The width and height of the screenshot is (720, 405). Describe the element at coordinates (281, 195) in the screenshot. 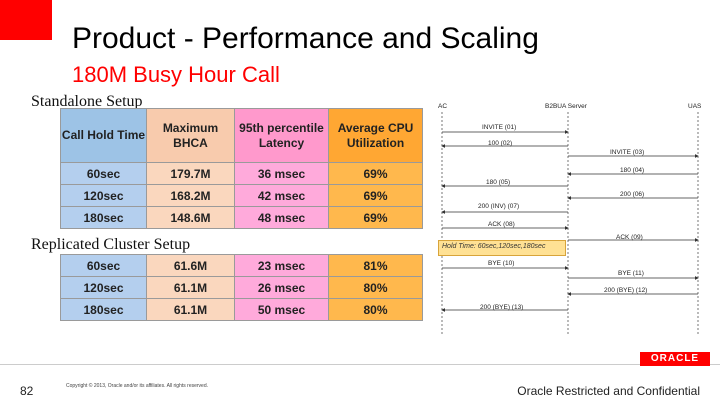

I see `table-cell: 42 msec` at that location.